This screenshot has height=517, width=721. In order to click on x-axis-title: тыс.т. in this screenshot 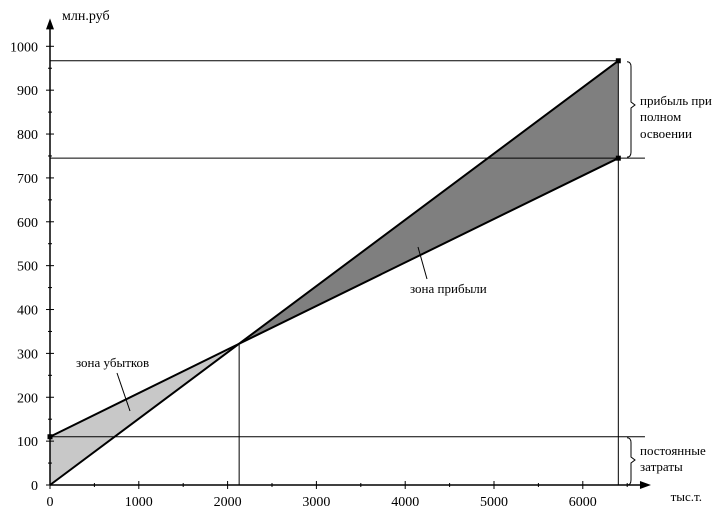, I will do `click(686, 496)`.